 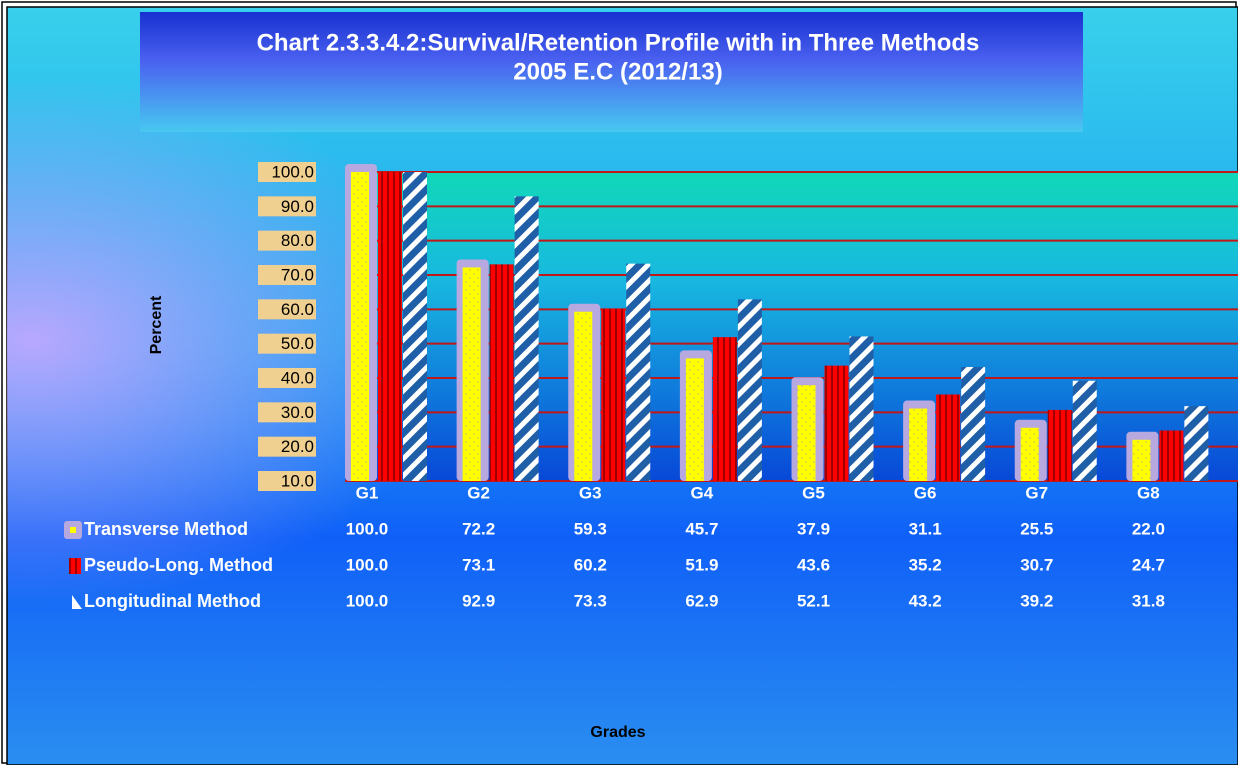 What do you see at coordinates (297, 446) in the screenshot?
I see `y-tick-label: 20.0` at bounding box center [297, 446].